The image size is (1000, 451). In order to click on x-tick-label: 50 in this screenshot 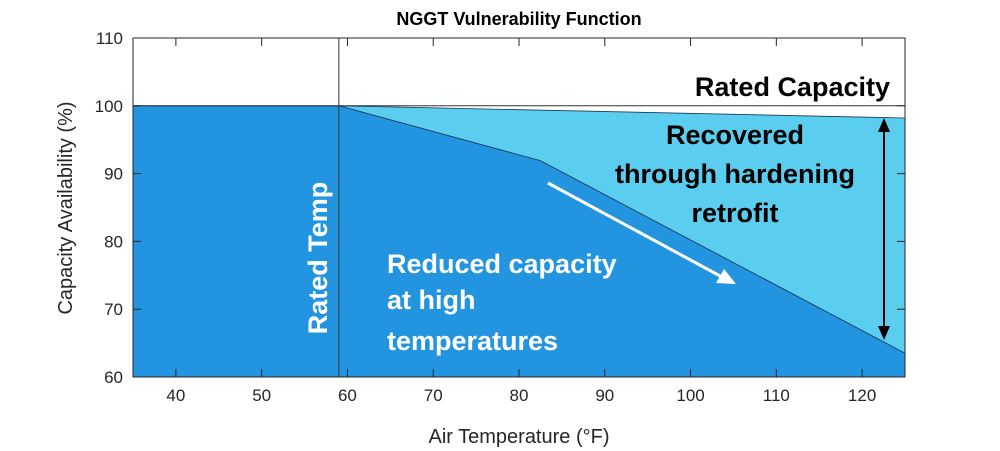, I will do `click(261, 395)`.